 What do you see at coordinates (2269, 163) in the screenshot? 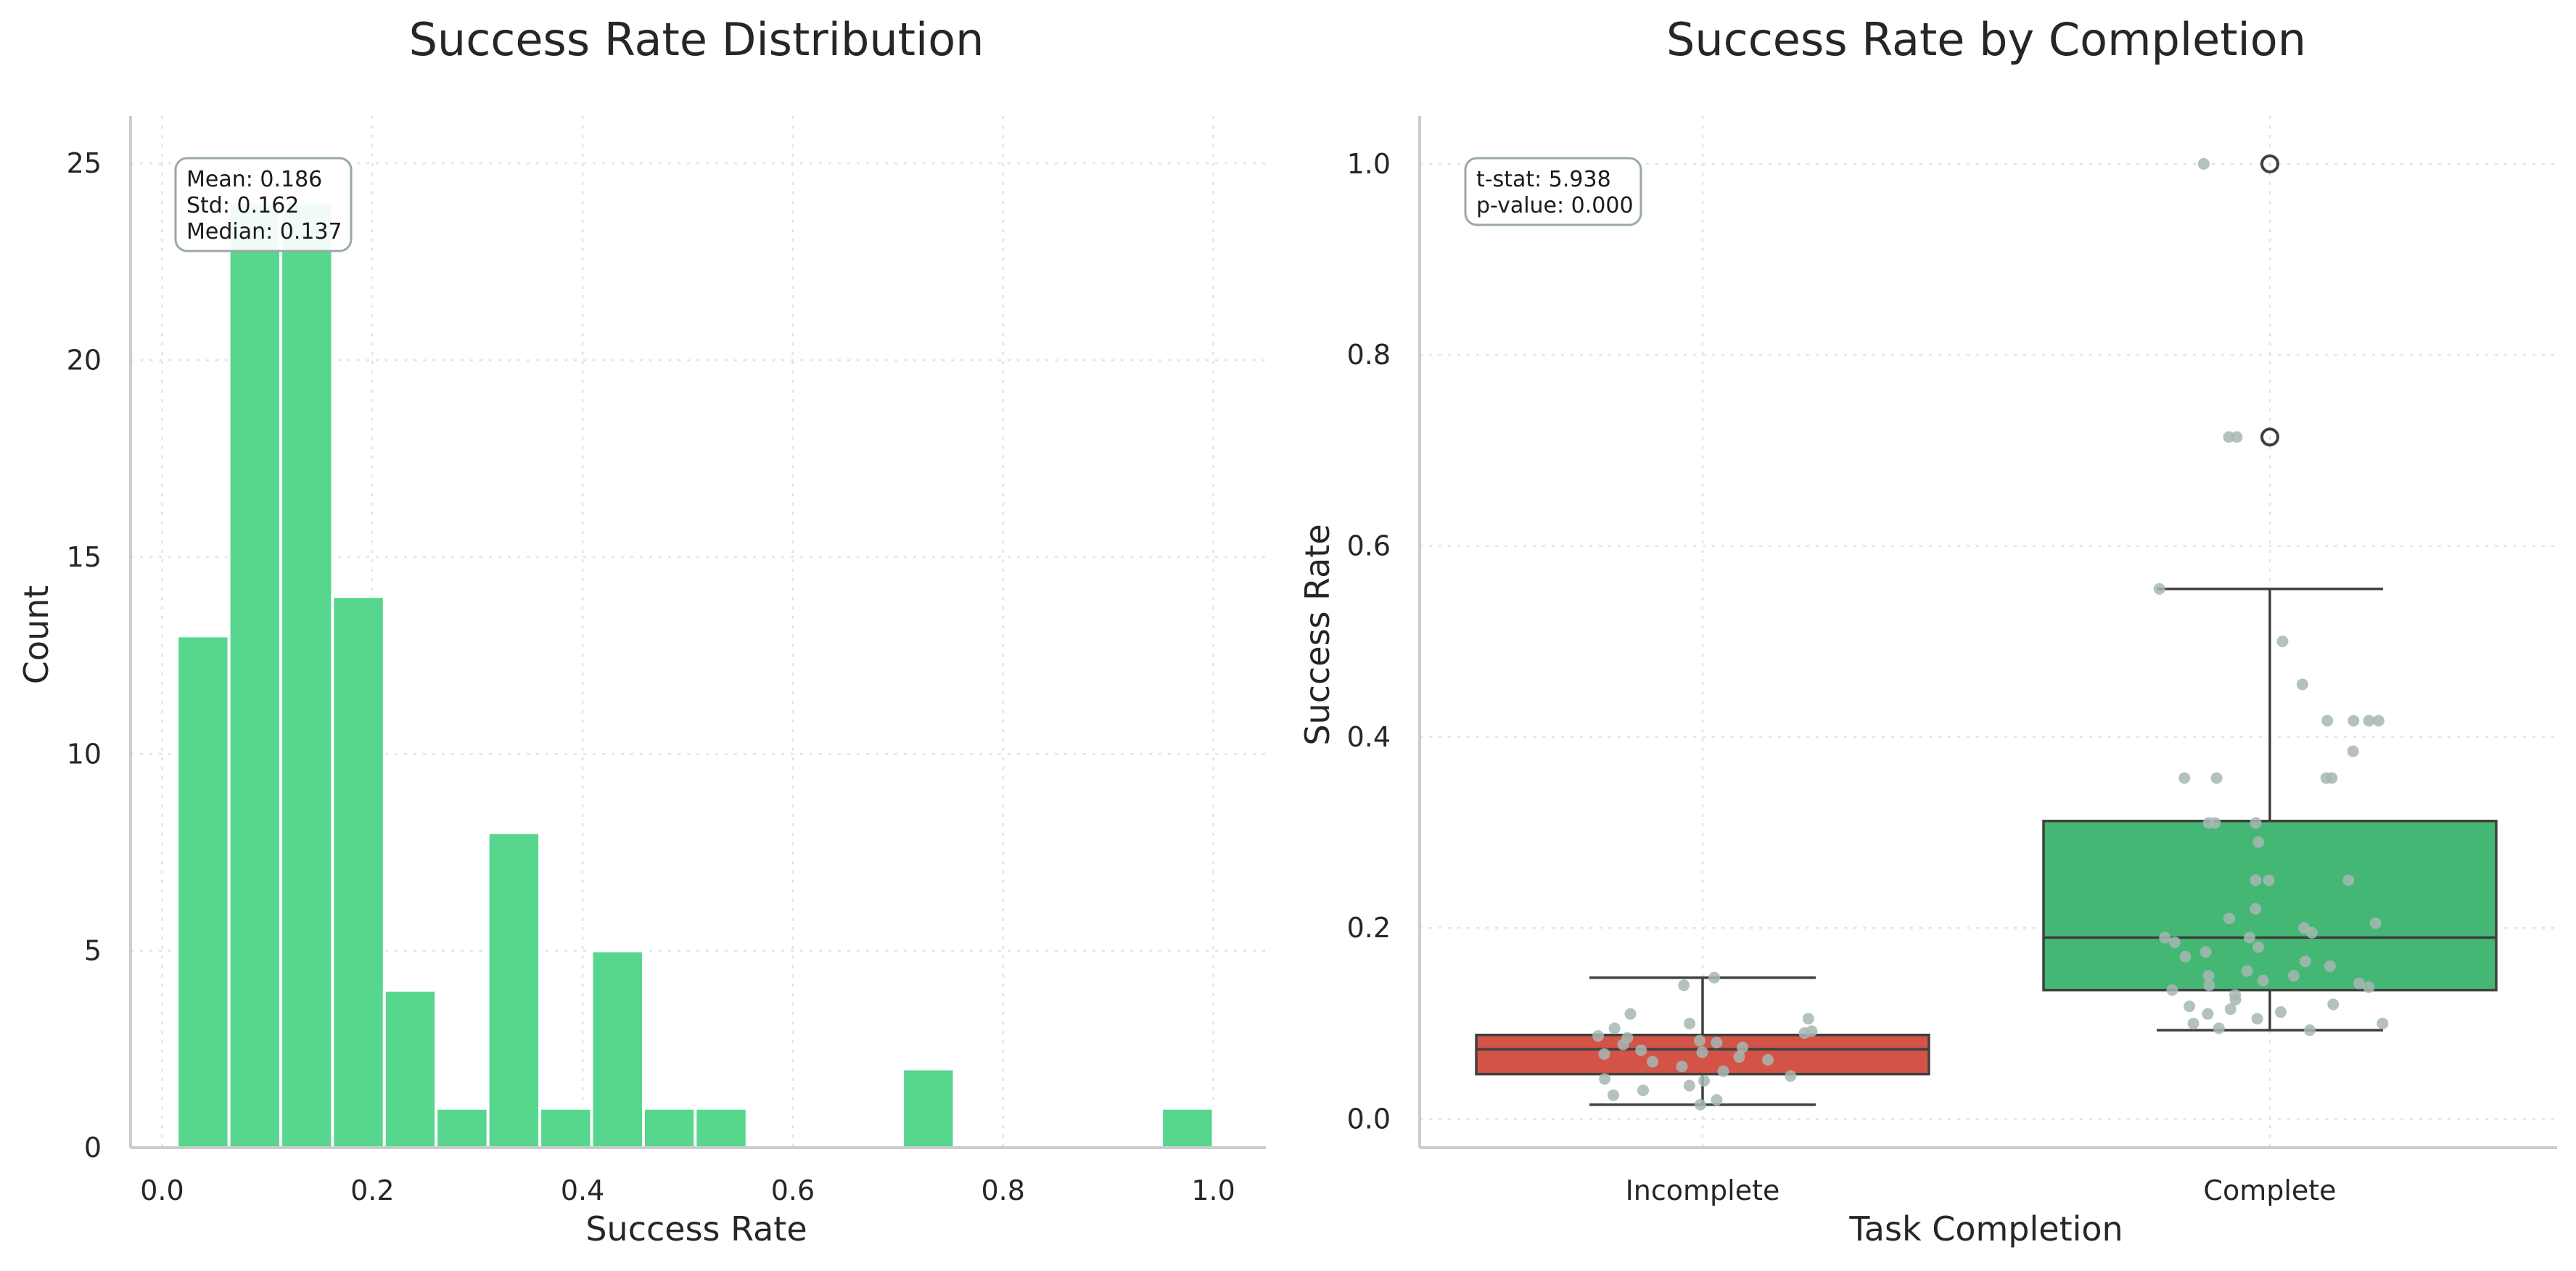
I see `boxplot-outlier` at bounding box center [2269, 163].